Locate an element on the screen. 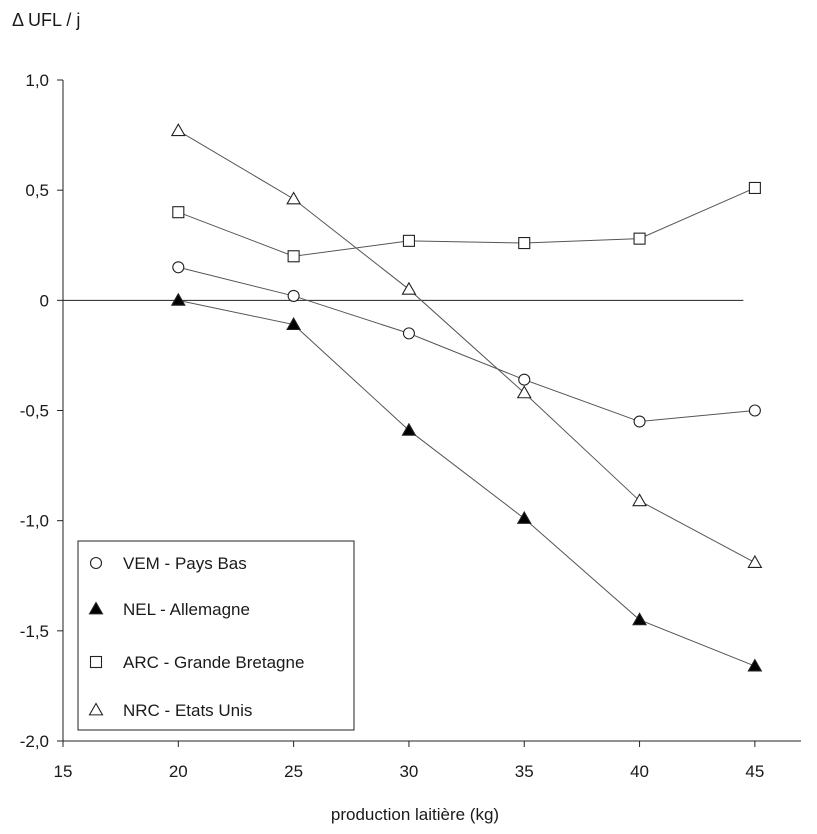  legend-entry: NRC - Etats Unis is located at coordinates (170, 710).